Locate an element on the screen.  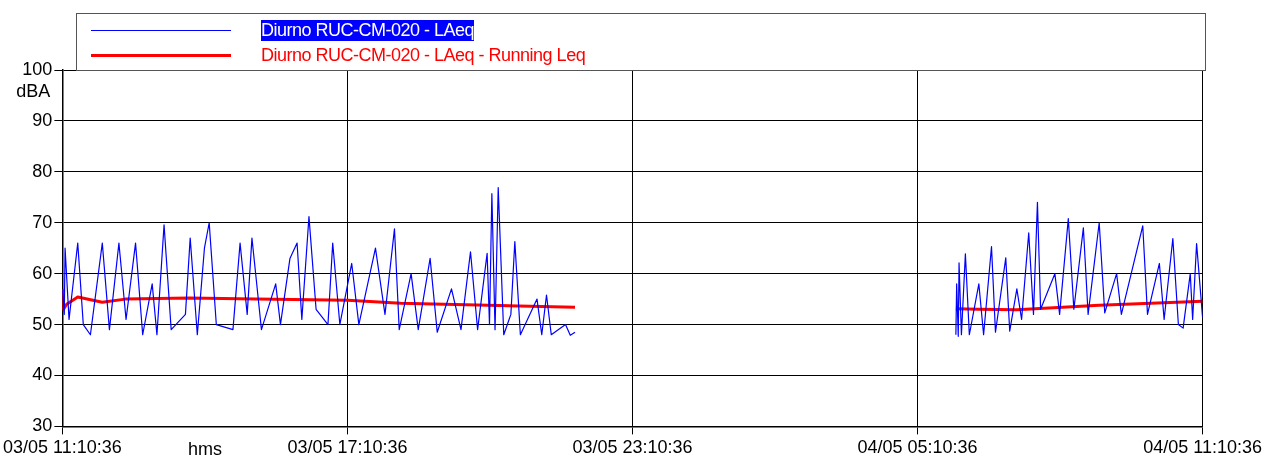
x-axis-title: hms is located at coordinates (204, 449).